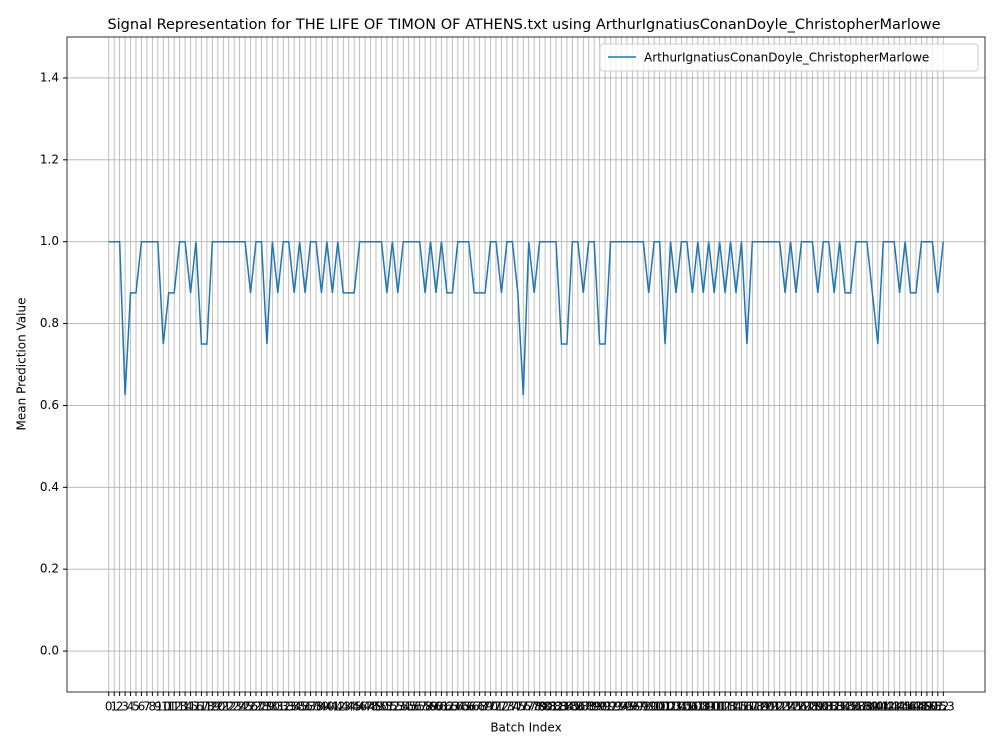 The width and height of the screenshot is (1000, 754). What do you see at coordinates (304, 707) in the screenshot?
I see `x-tick-label: 36` at bounding box center [304, 707].